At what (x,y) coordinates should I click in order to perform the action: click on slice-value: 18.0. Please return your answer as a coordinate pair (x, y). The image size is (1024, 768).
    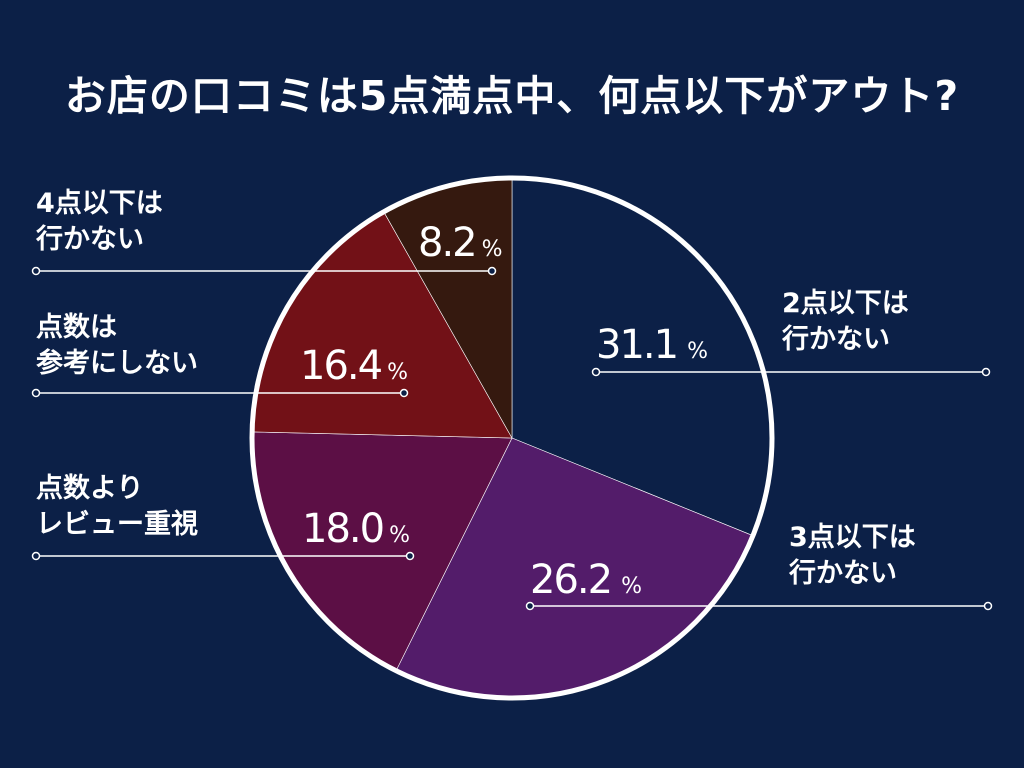
    Looking at the image, I should click on (342, 529).